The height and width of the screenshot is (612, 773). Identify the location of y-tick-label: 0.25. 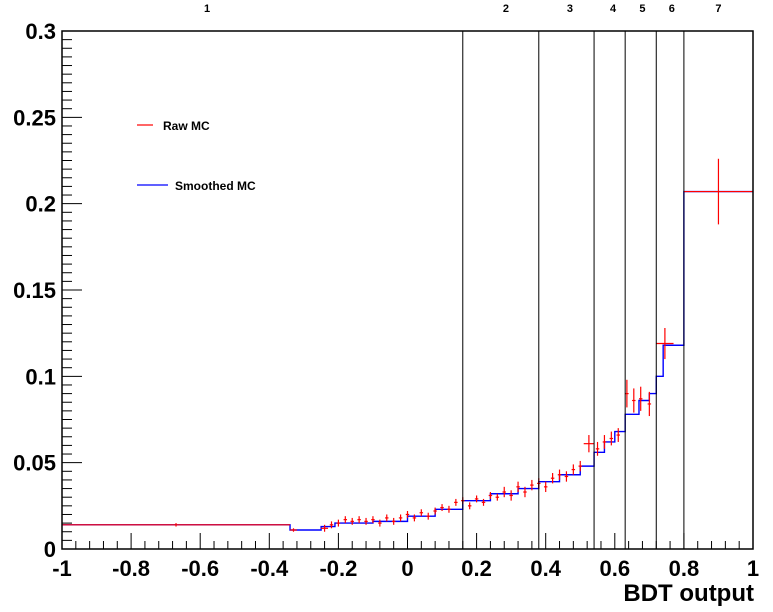
(34, 117).